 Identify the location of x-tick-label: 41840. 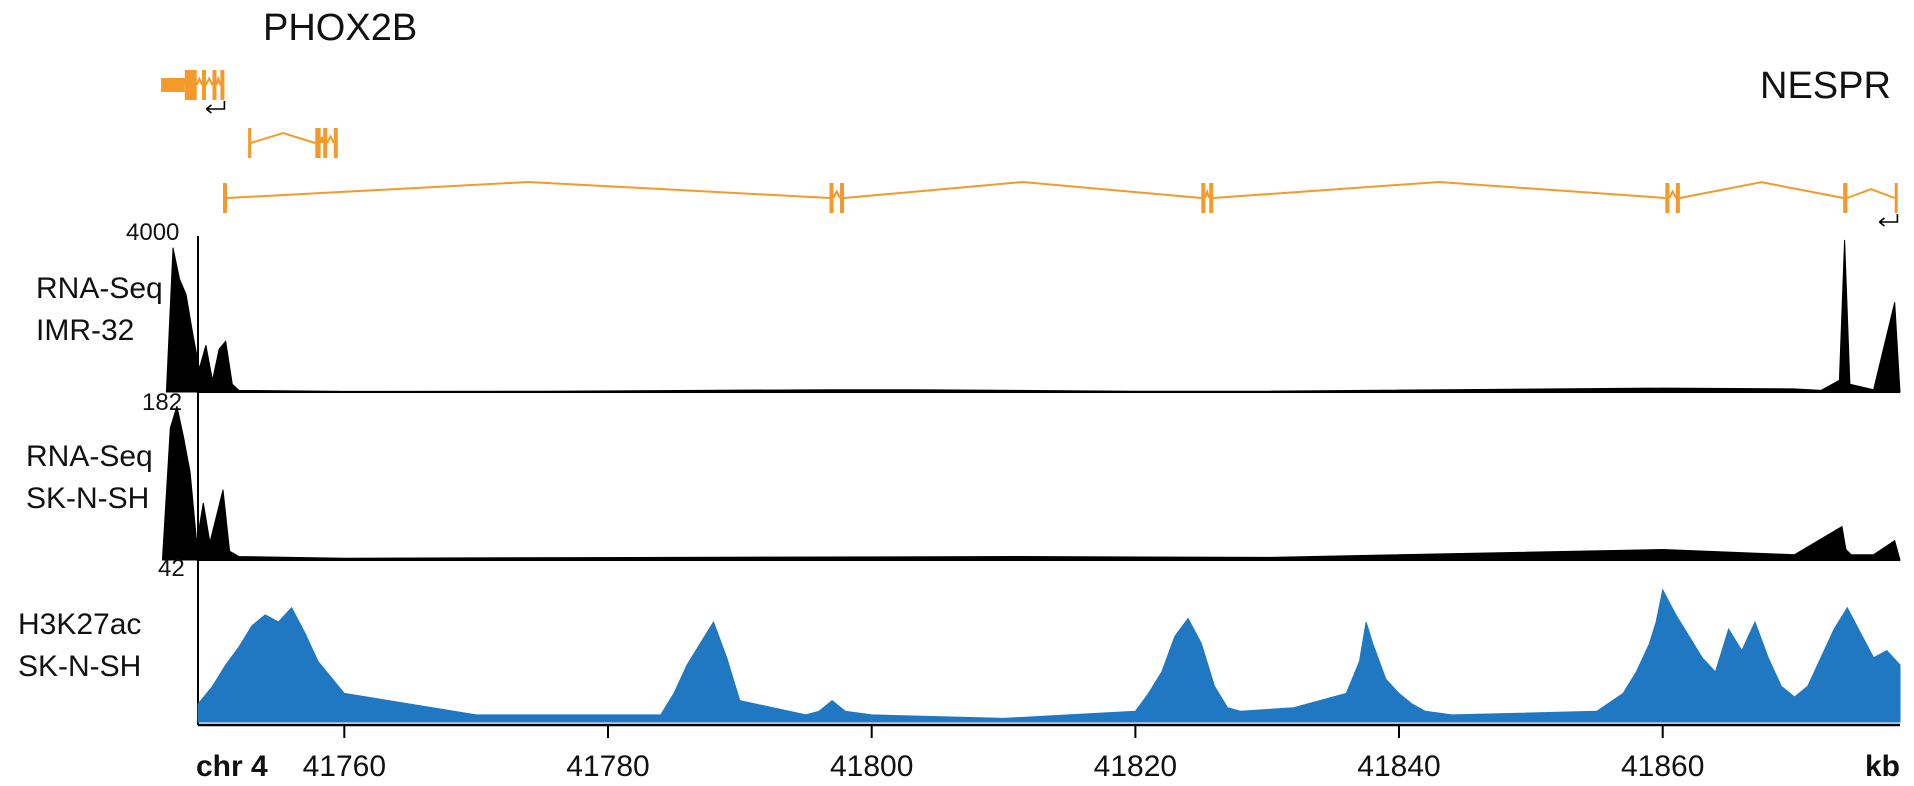
(1398, 766).